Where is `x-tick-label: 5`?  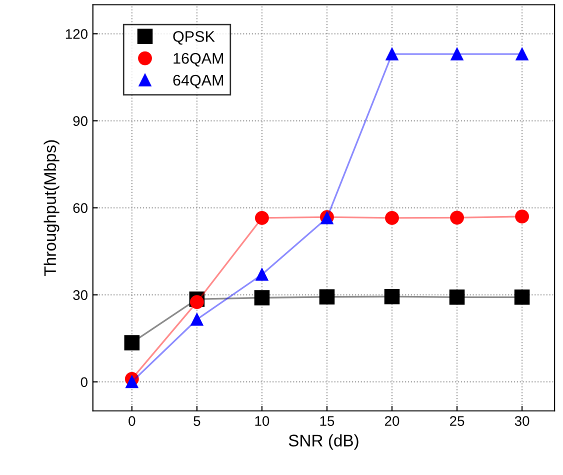 x-tick-label: 5 is located at coordinates (197, 421).